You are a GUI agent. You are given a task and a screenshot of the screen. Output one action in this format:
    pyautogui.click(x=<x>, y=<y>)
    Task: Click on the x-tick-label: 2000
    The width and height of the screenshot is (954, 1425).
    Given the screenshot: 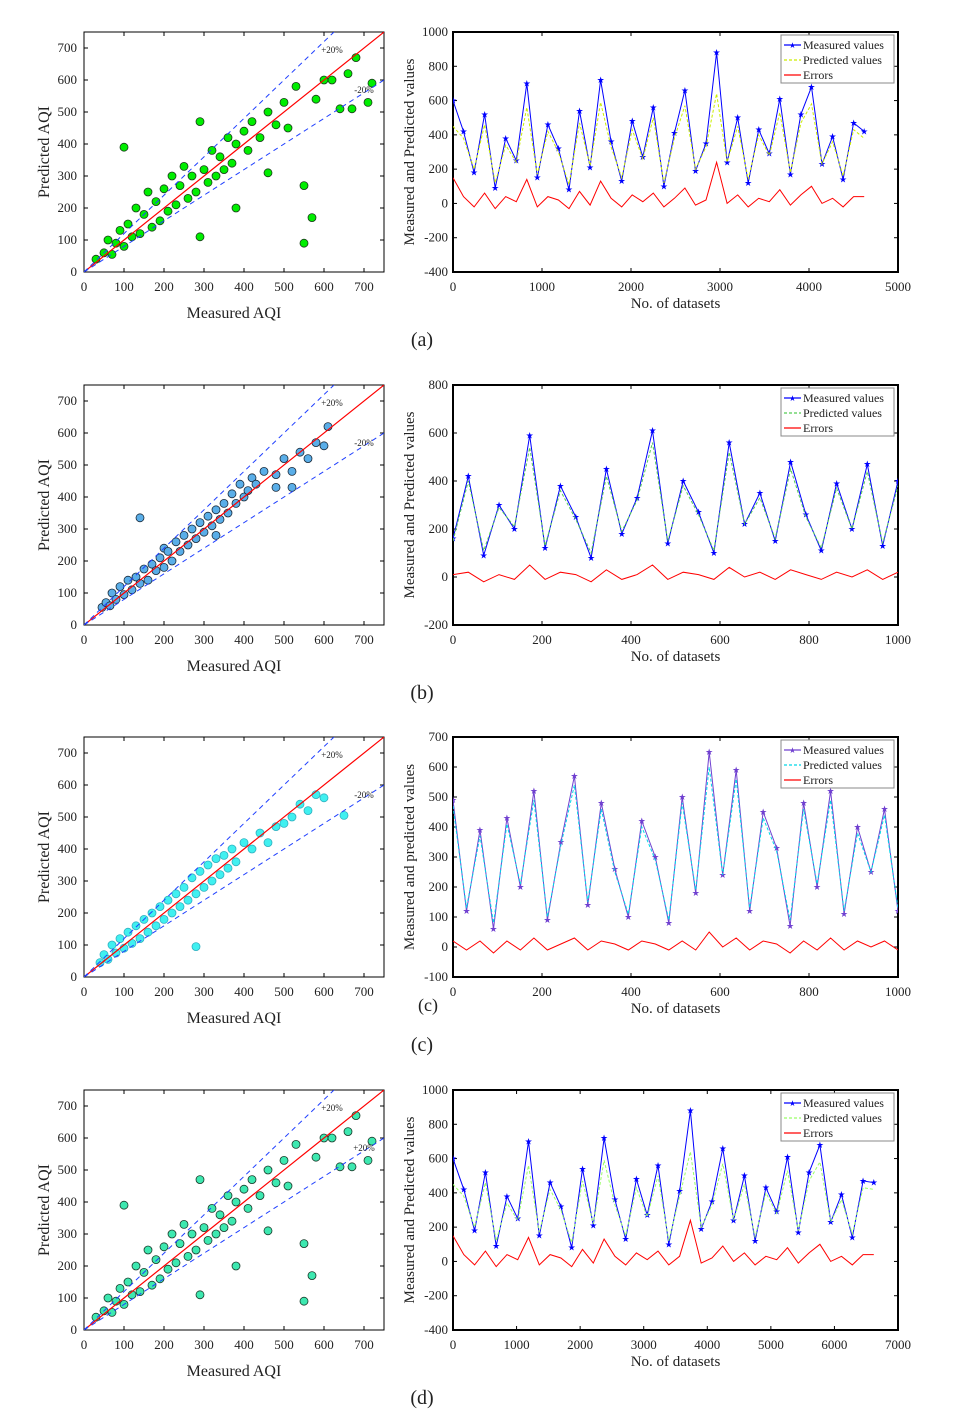 What is the action you would take?
    pyautogui.click(x=580, y=1344)
    